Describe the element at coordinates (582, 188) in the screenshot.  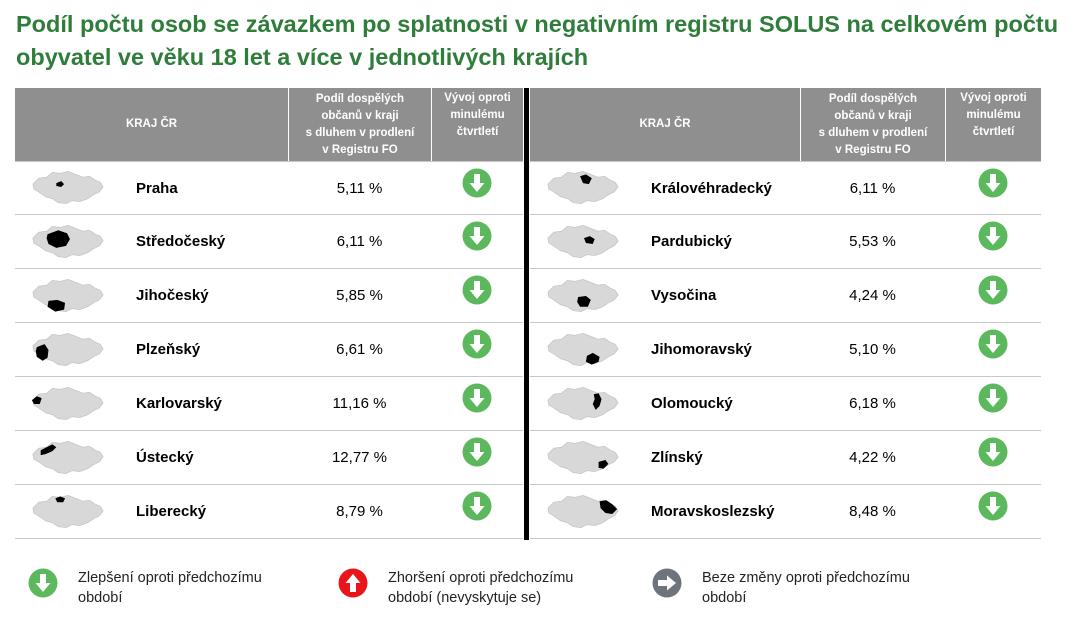
I see `region-map-kralovehradecky` at that location.